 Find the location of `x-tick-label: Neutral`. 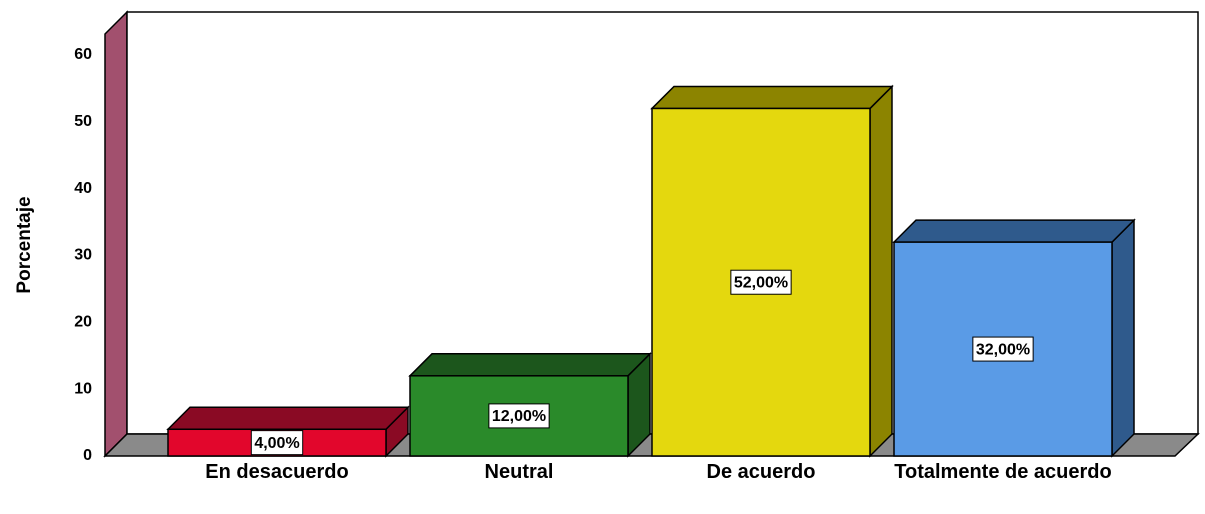

x-tick-label: Neutral is located at coordinates (519, 472).